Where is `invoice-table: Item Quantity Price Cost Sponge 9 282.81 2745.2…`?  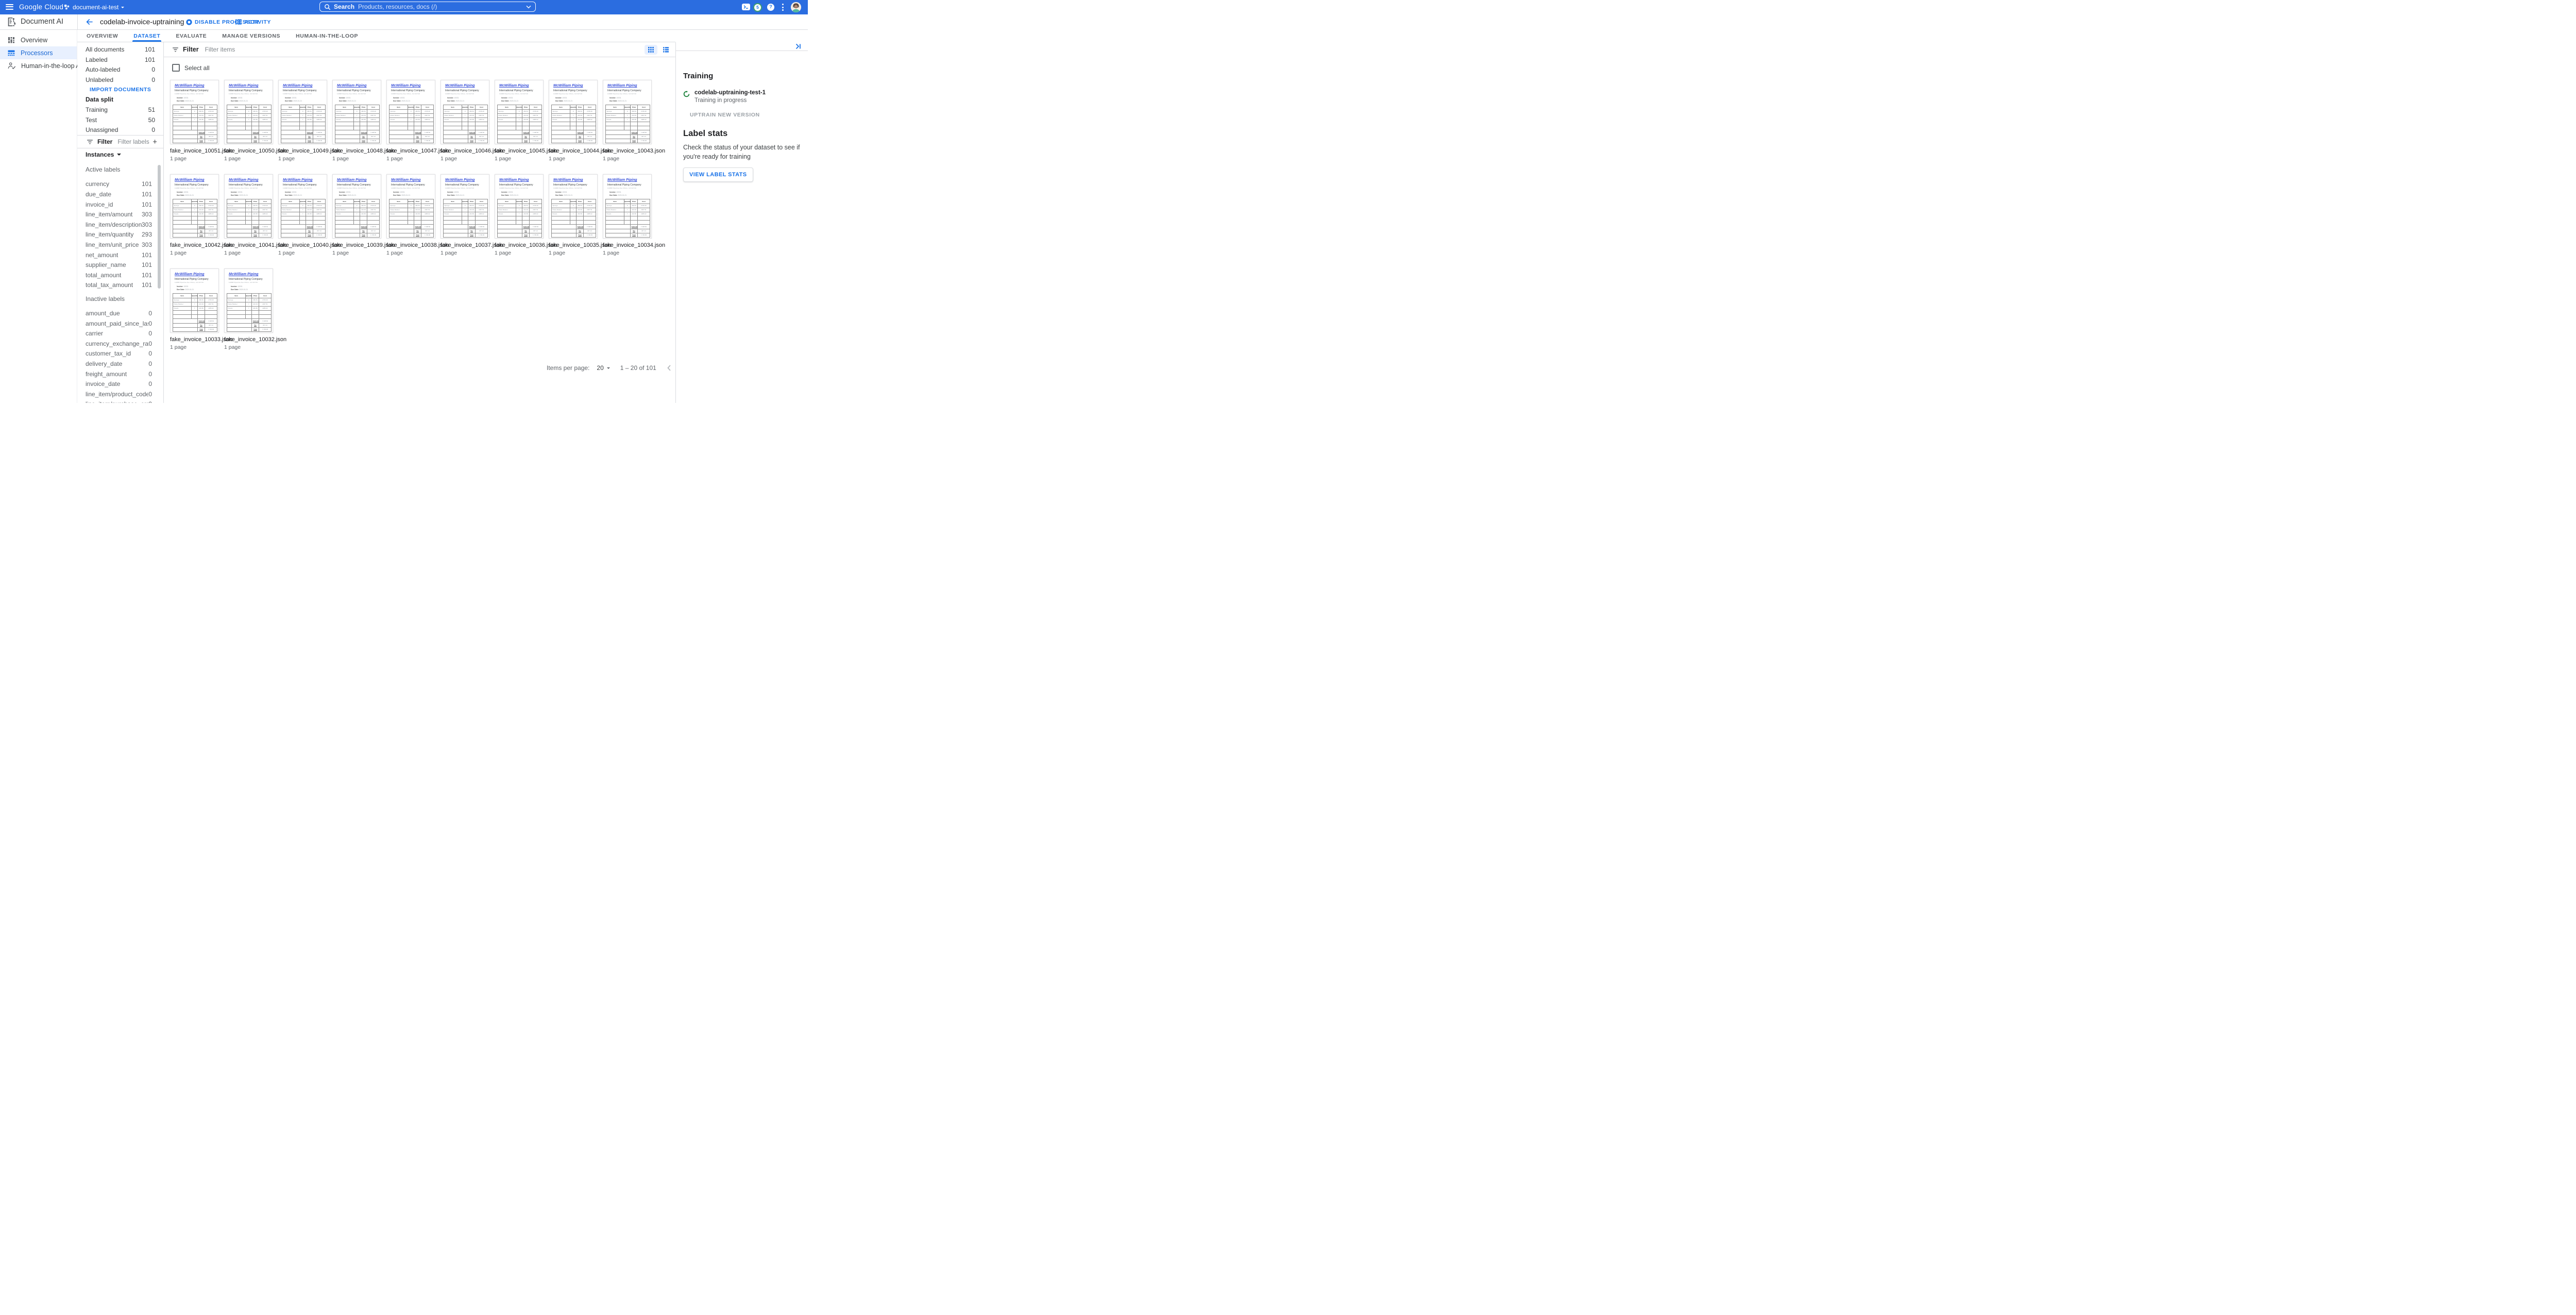
invoice-table: Item Quantity Price Cost Sponge 9 282.81 2745.2… is located at coordinates (574, 218).